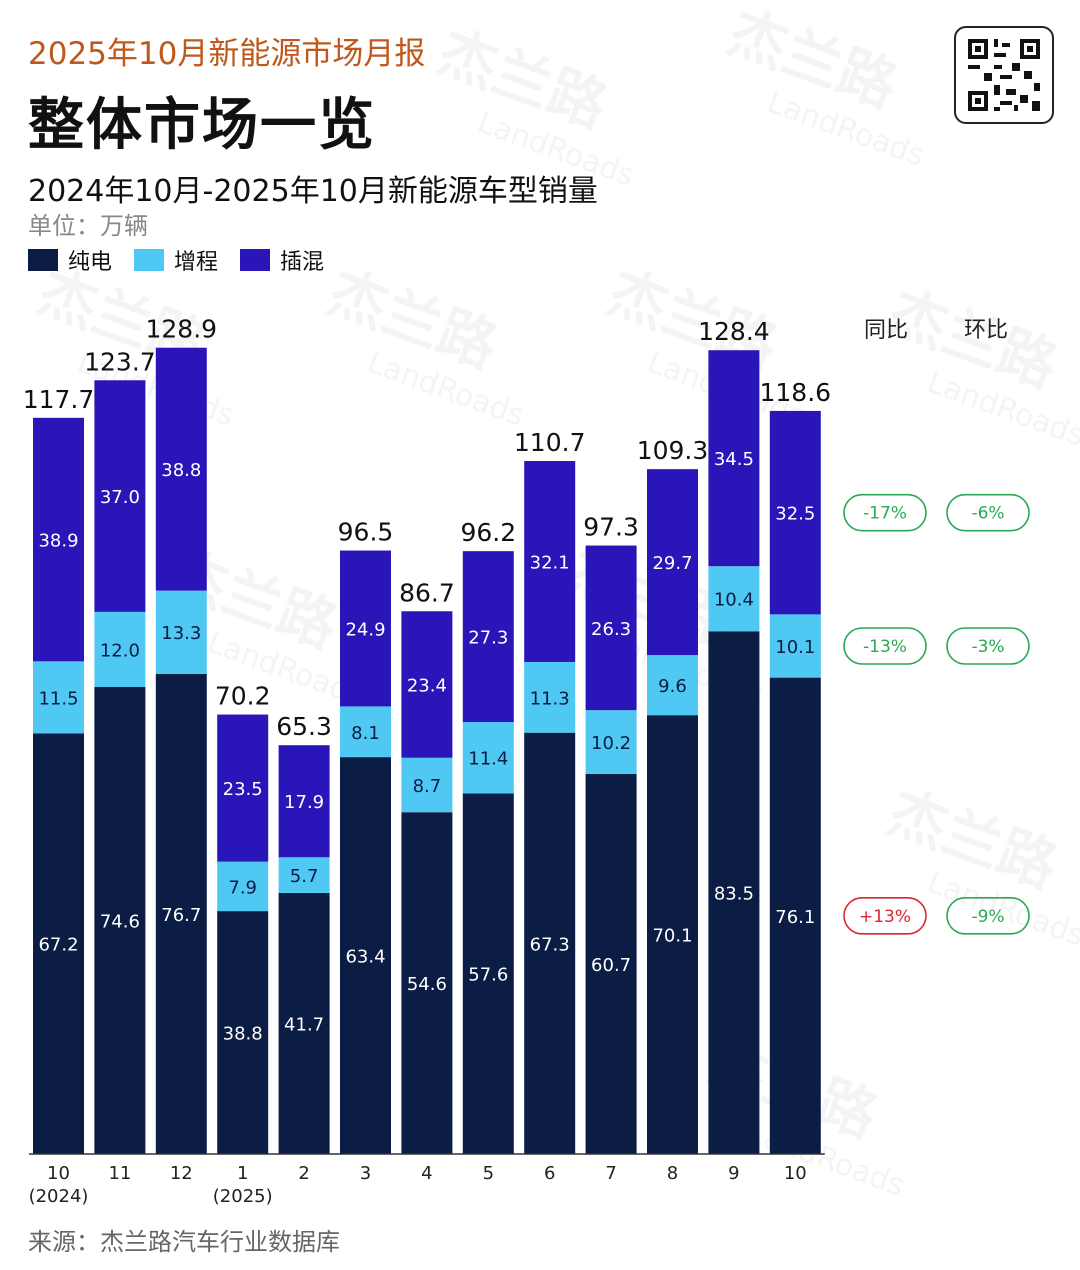 This screenshot has width=1080, height=1270. Describe the element at coordinates (611, 527) in the screenshot. I see `total-label: 97.3` at that location.